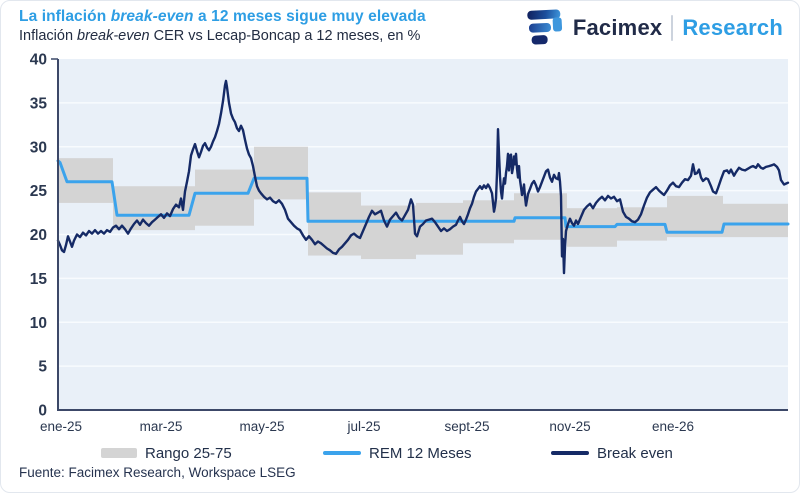 The image size is (800, 493). I want to click on title-pre: La inflación, so click(65, 16).